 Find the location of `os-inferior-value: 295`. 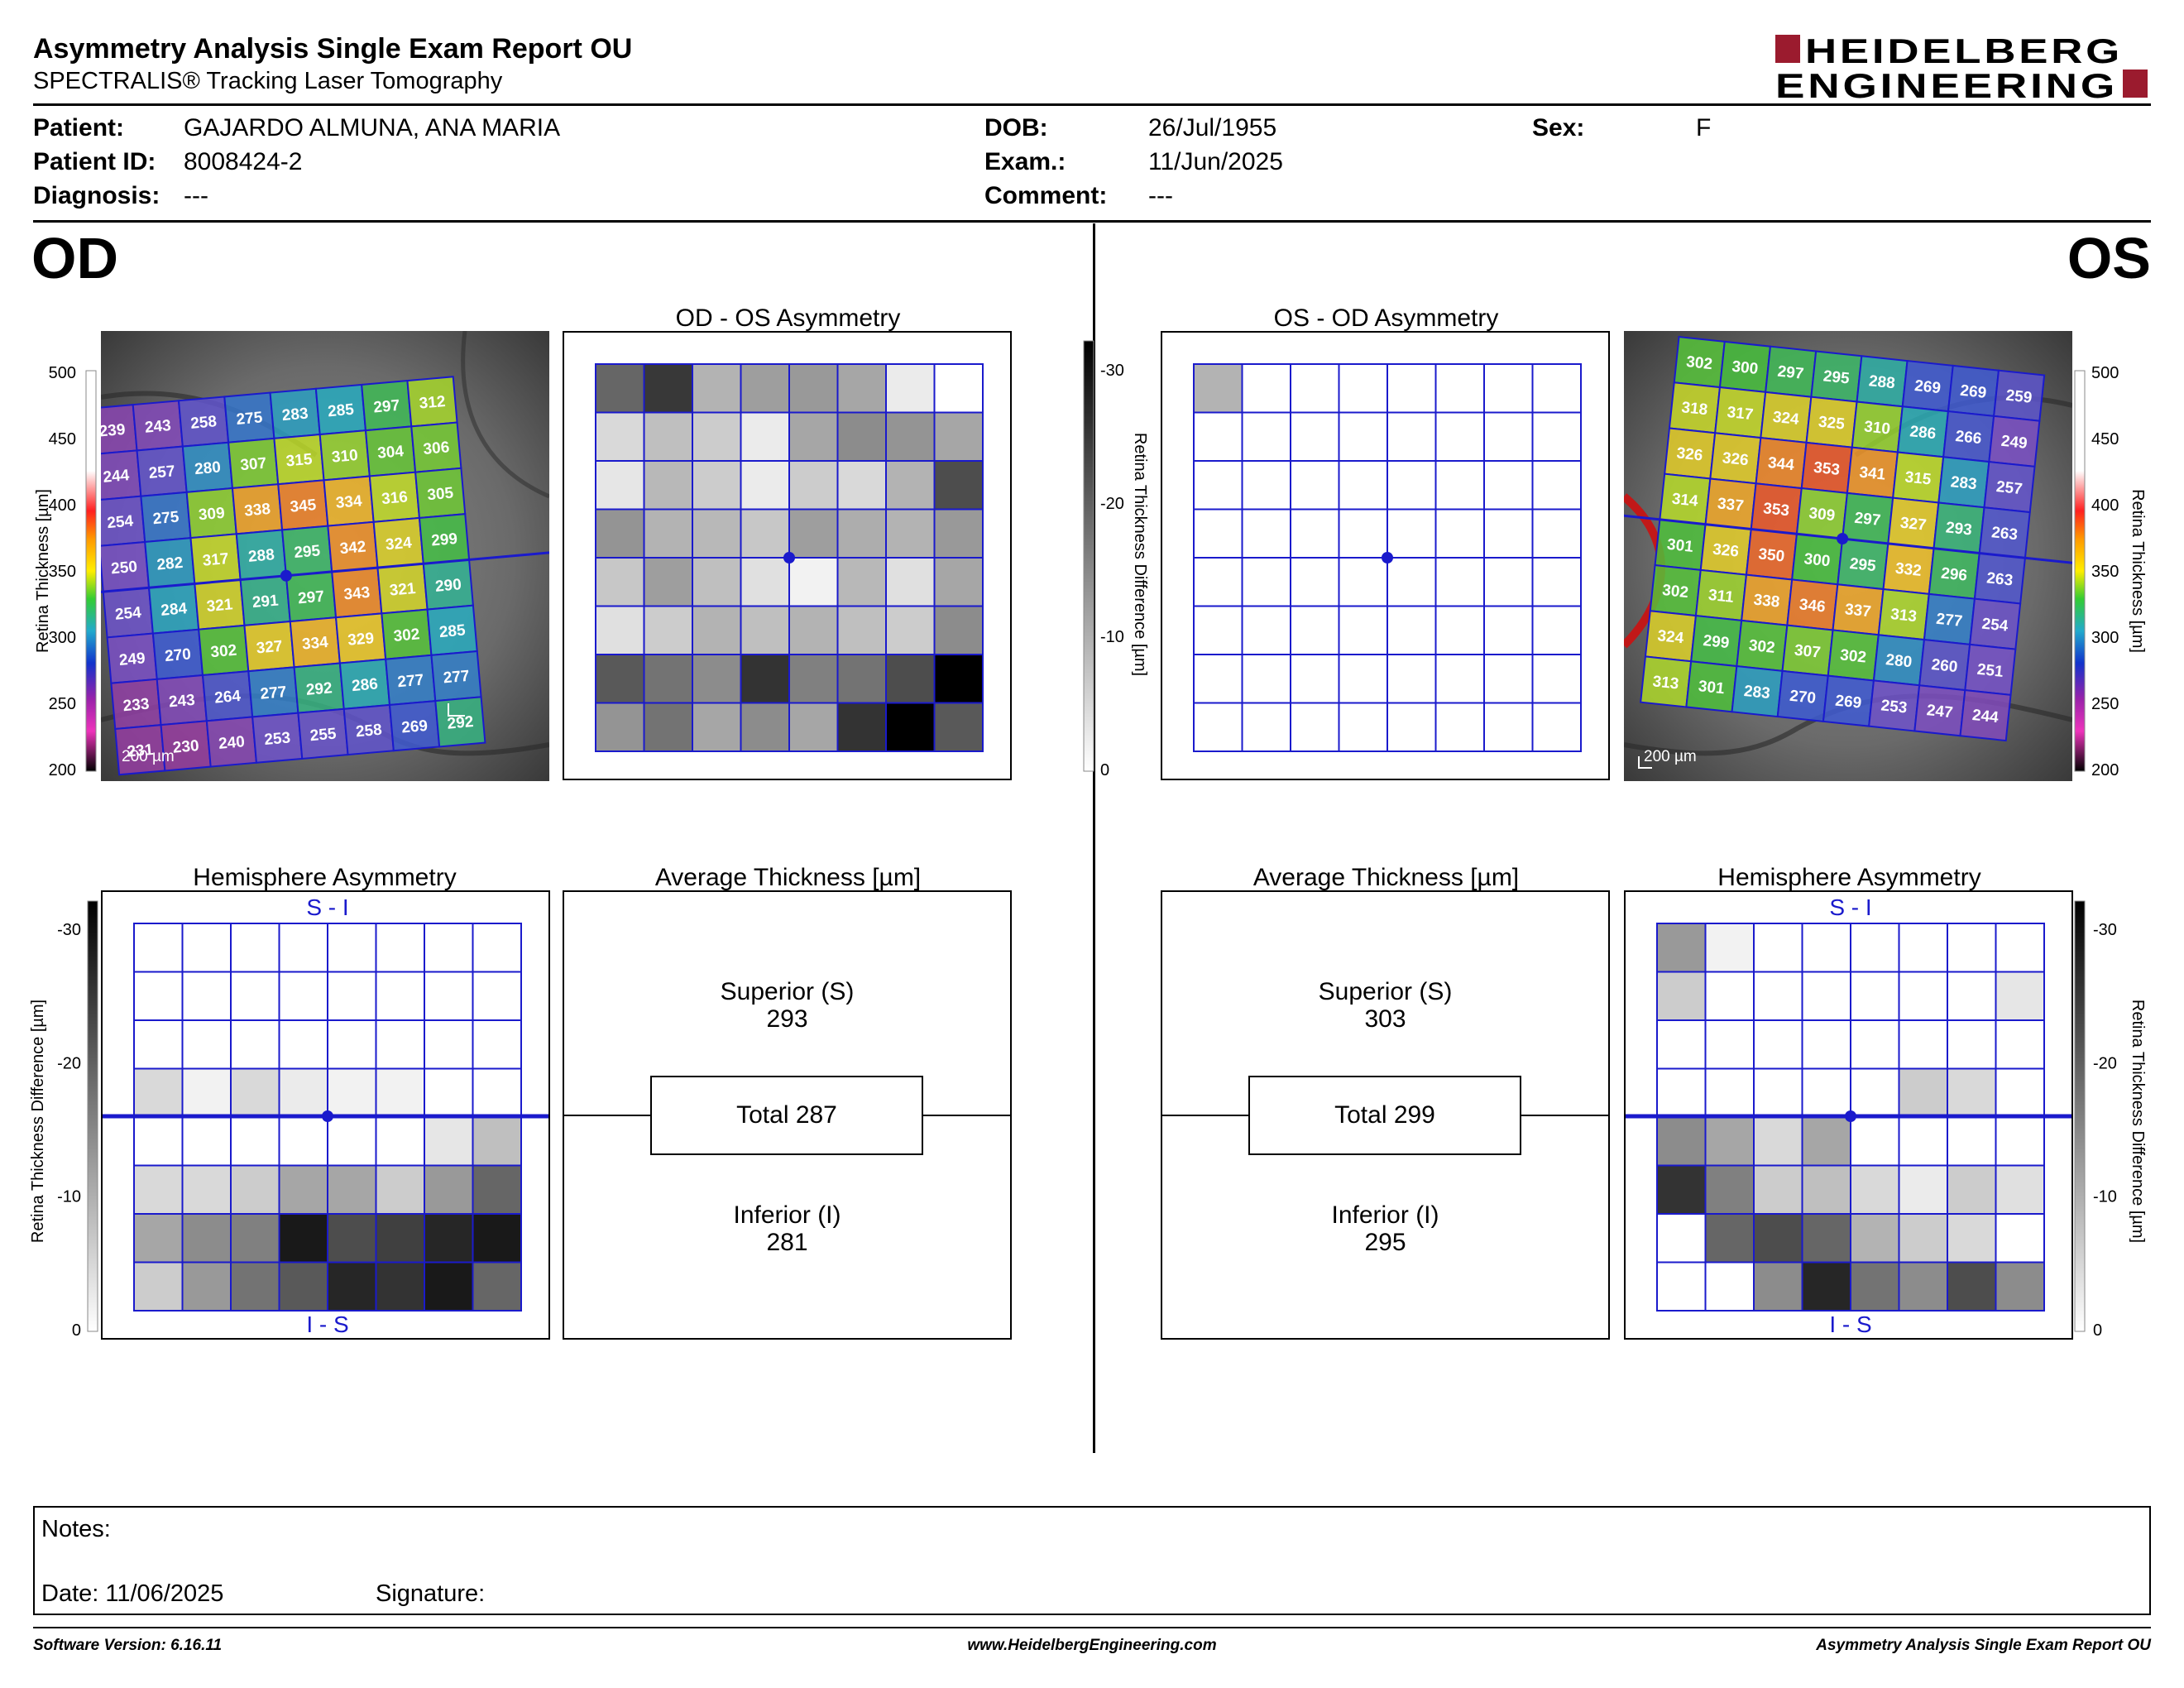

os-inferior-value: 295 is located at coordinates (1385, 1242).